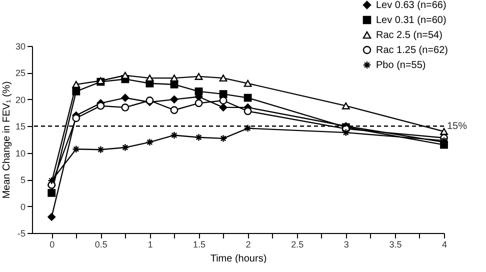 Image resolution: width=486 pixels, height=272 pixels. Describe the element at coordinates (20, 99) in the screenshot. I see `y-tick-label: 20` at that location.